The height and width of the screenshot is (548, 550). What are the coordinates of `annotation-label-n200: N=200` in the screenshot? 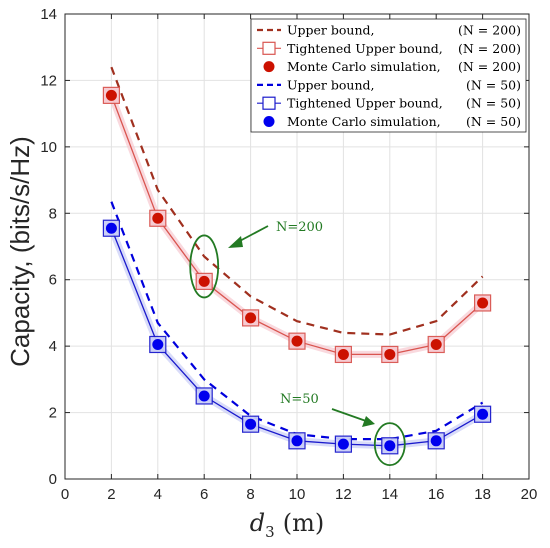 It's located at (299, 227).